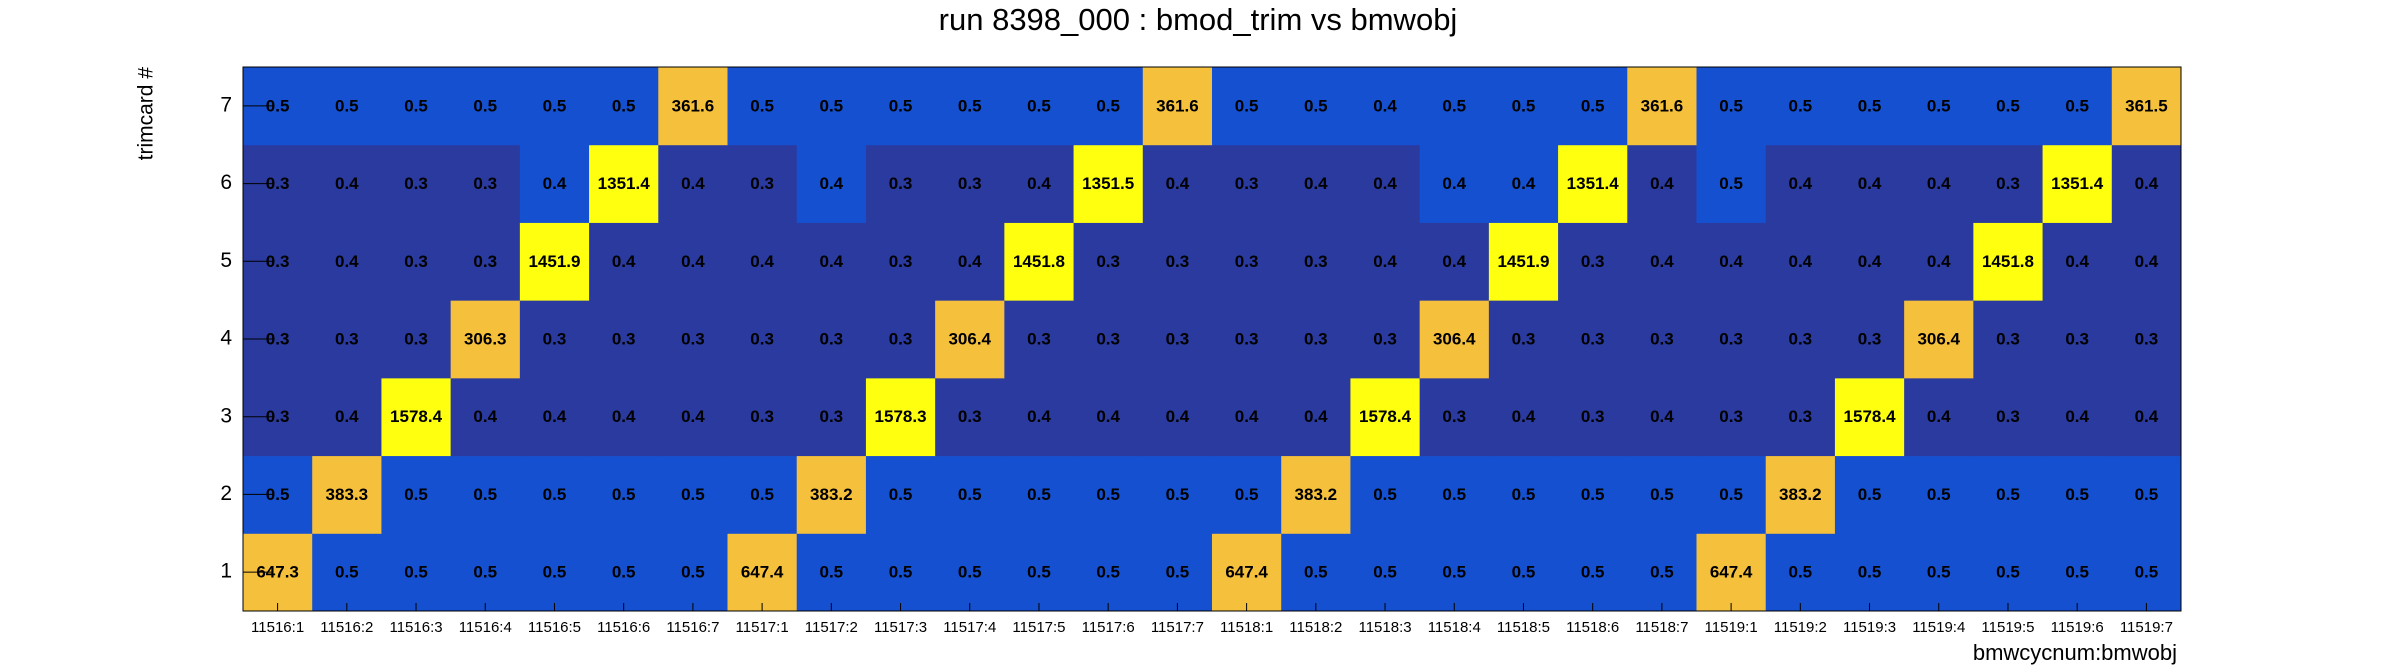  What do you see at coordinates (485, 627) in the screenshot?
I see `x-tick-label: 11516:4` at bounding box center [485, 627].